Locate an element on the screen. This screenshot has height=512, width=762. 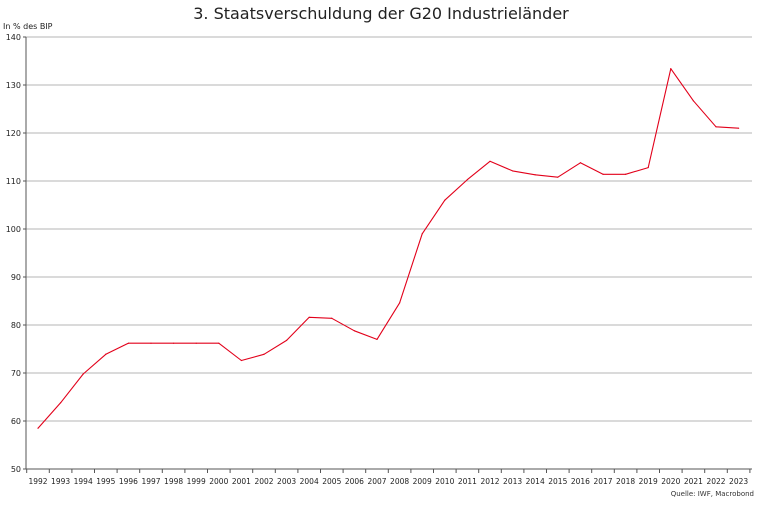
y-axis-unit-label: In % des BIP is located at coordinates (28, 26).